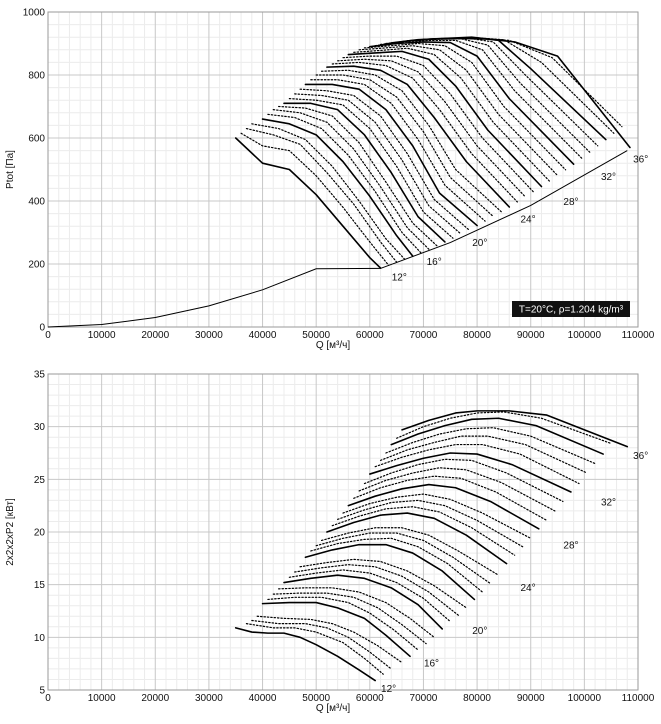  Describe the element at coordinates (388, 689) in the screenshot. I see `blade-angle-label: 12°` at that location.